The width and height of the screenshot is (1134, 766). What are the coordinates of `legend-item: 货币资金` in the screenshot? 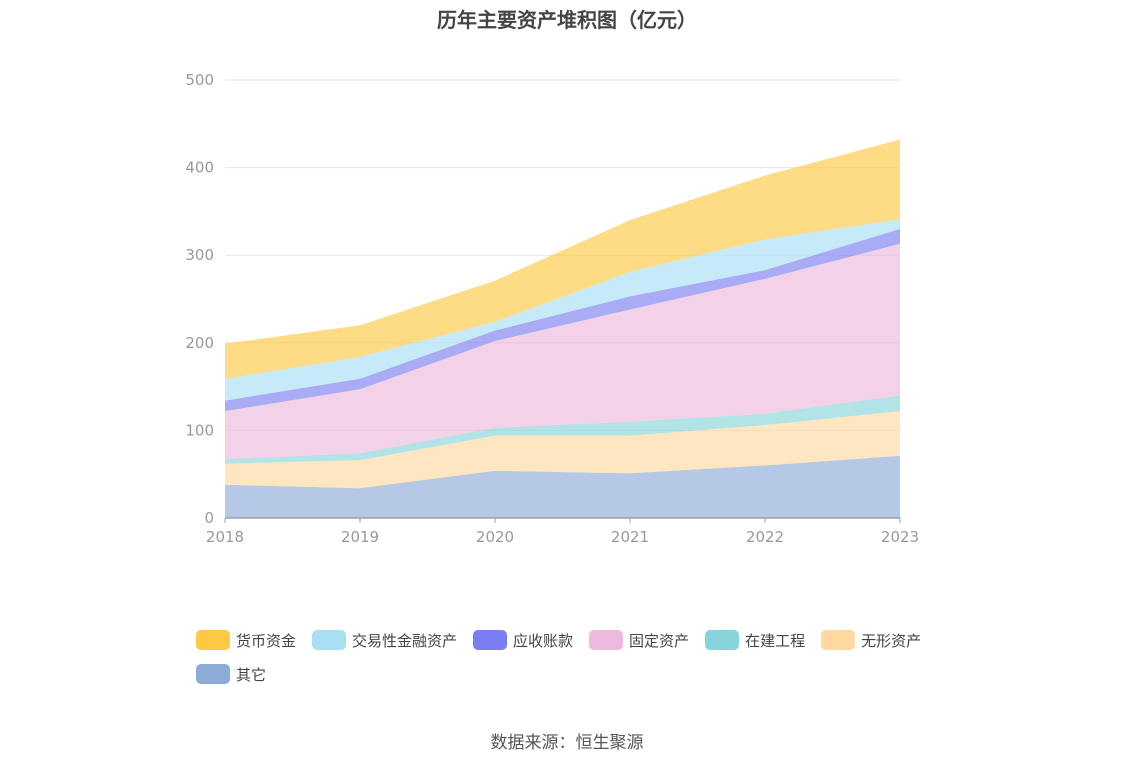 It's located at (246, 640).